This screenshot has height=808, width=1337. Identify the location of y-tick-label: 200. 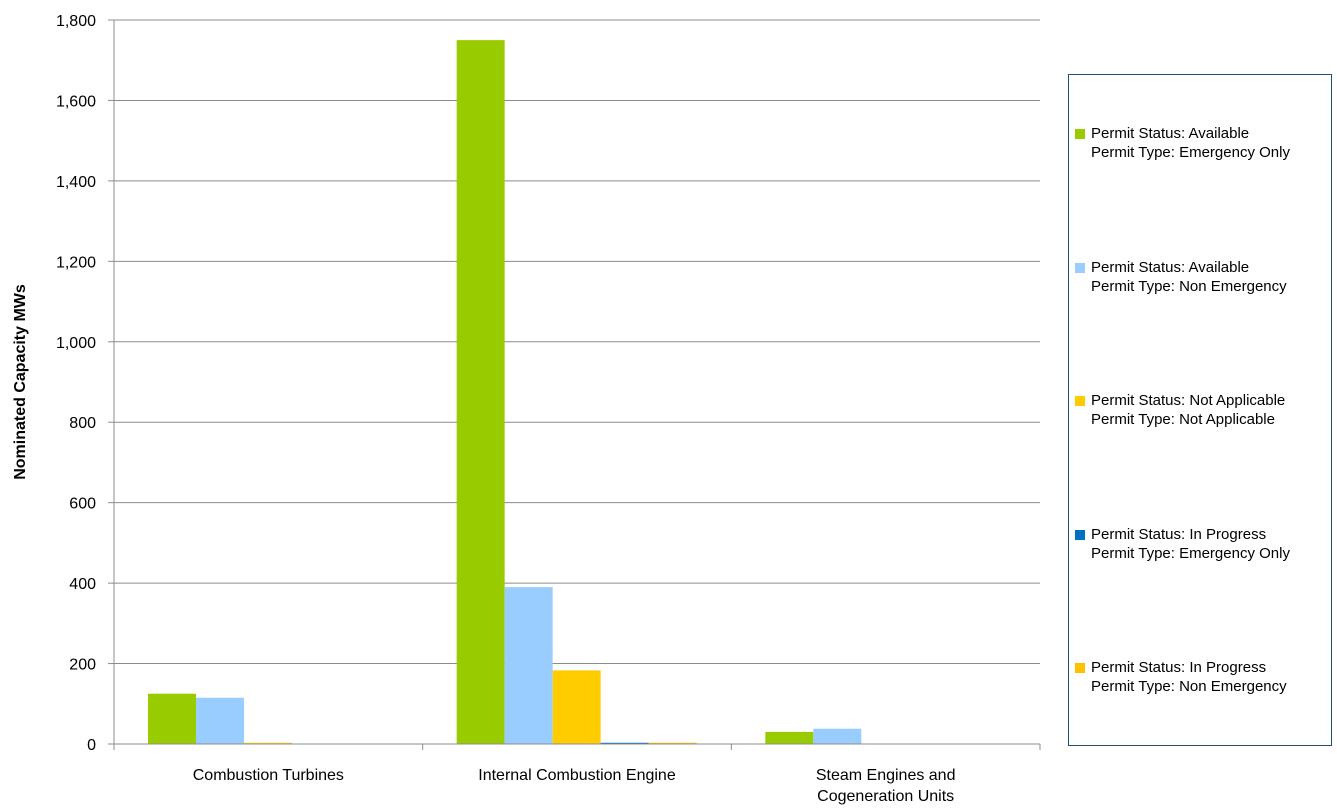
(82, 665).